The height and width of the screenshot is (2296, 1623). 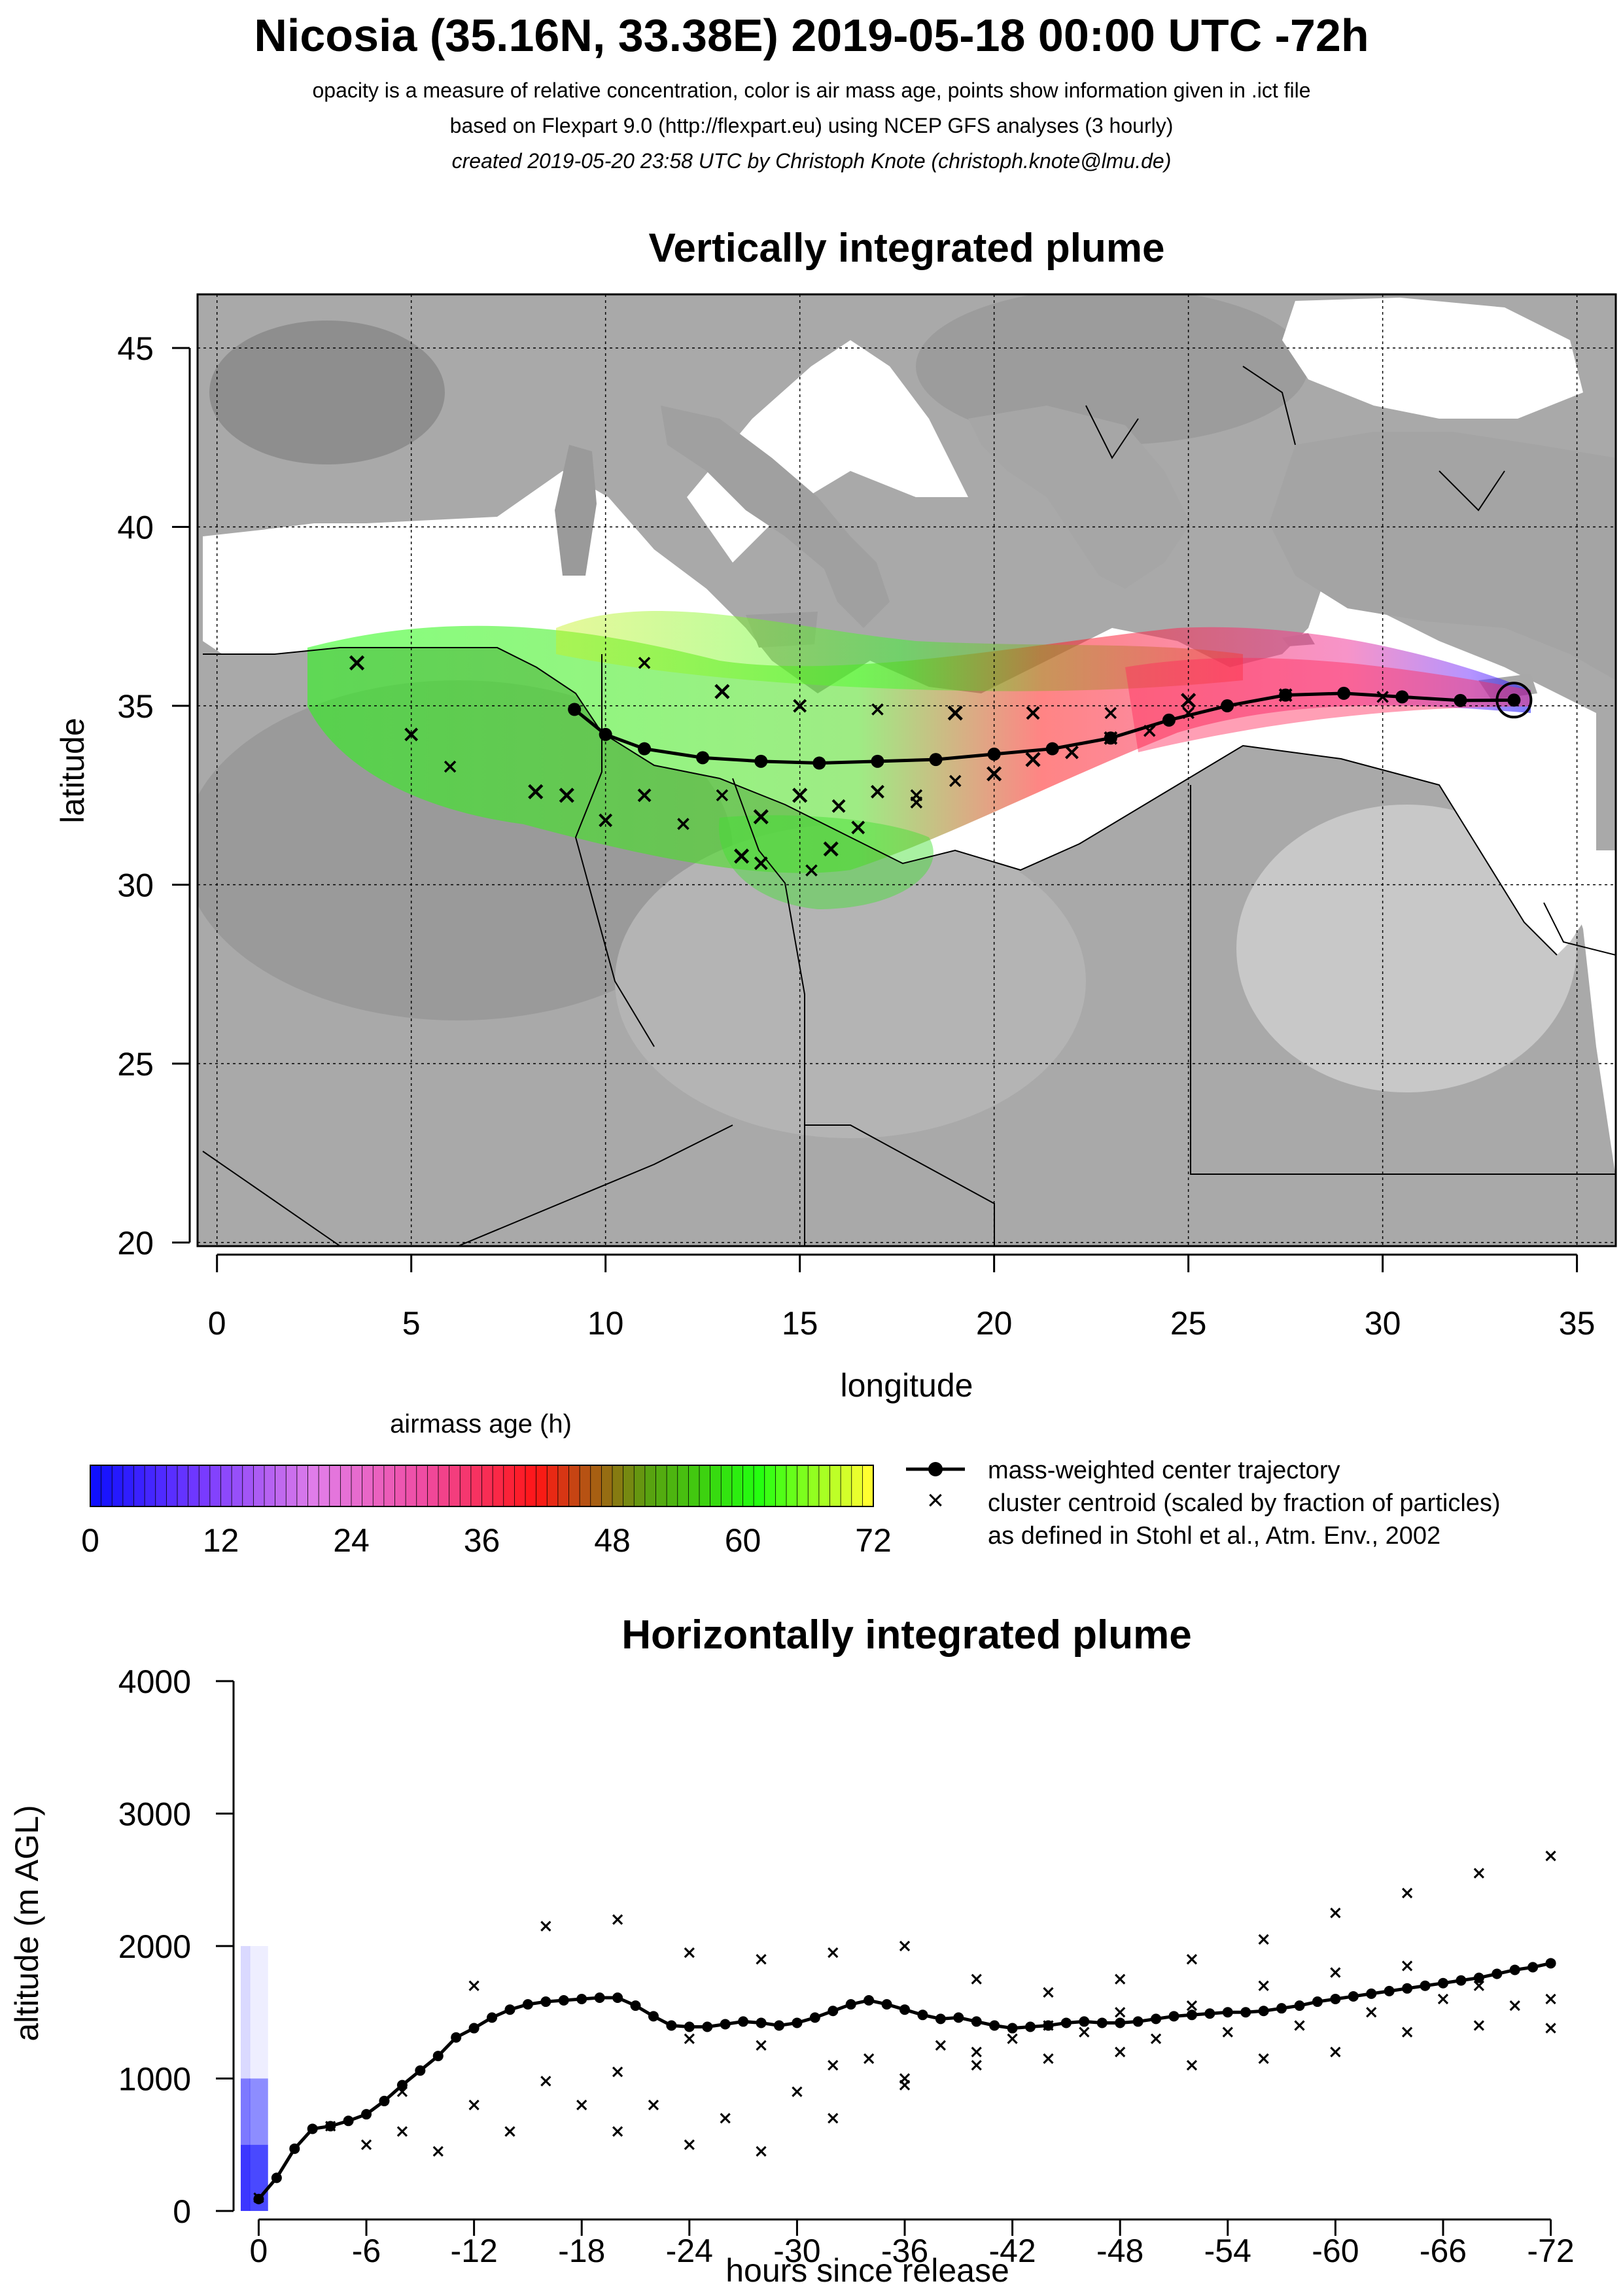 What do you see at coordinates (154, 796) in the screenshot?
I see `map-y-axis: 20 25 30 35 40 45` at bounding box center [154, 796].